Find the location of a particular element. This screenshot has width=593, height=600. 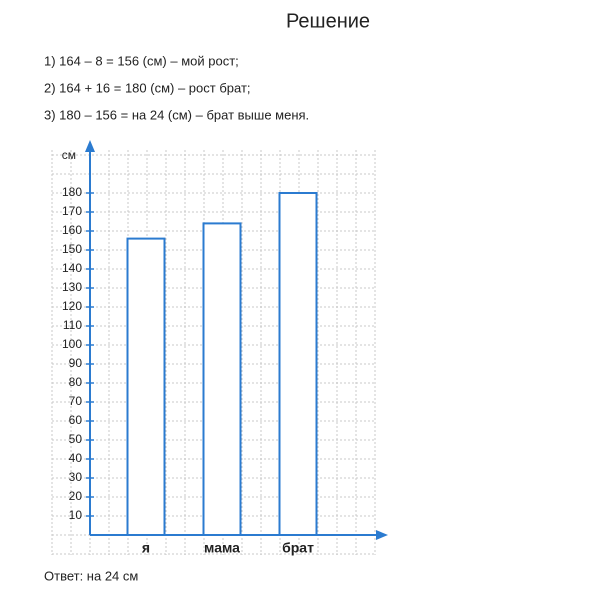

y-tick-label: 80 is located at coordinates (76, 382).